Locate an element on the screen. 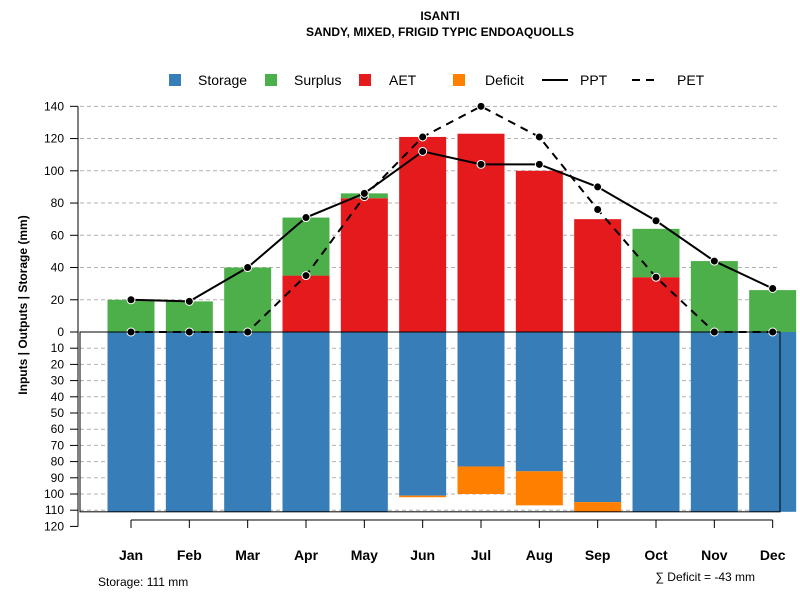 The height and width of the screenshot is (600, 800). legend-label-pet: PET is located at coordinates (691, 80).